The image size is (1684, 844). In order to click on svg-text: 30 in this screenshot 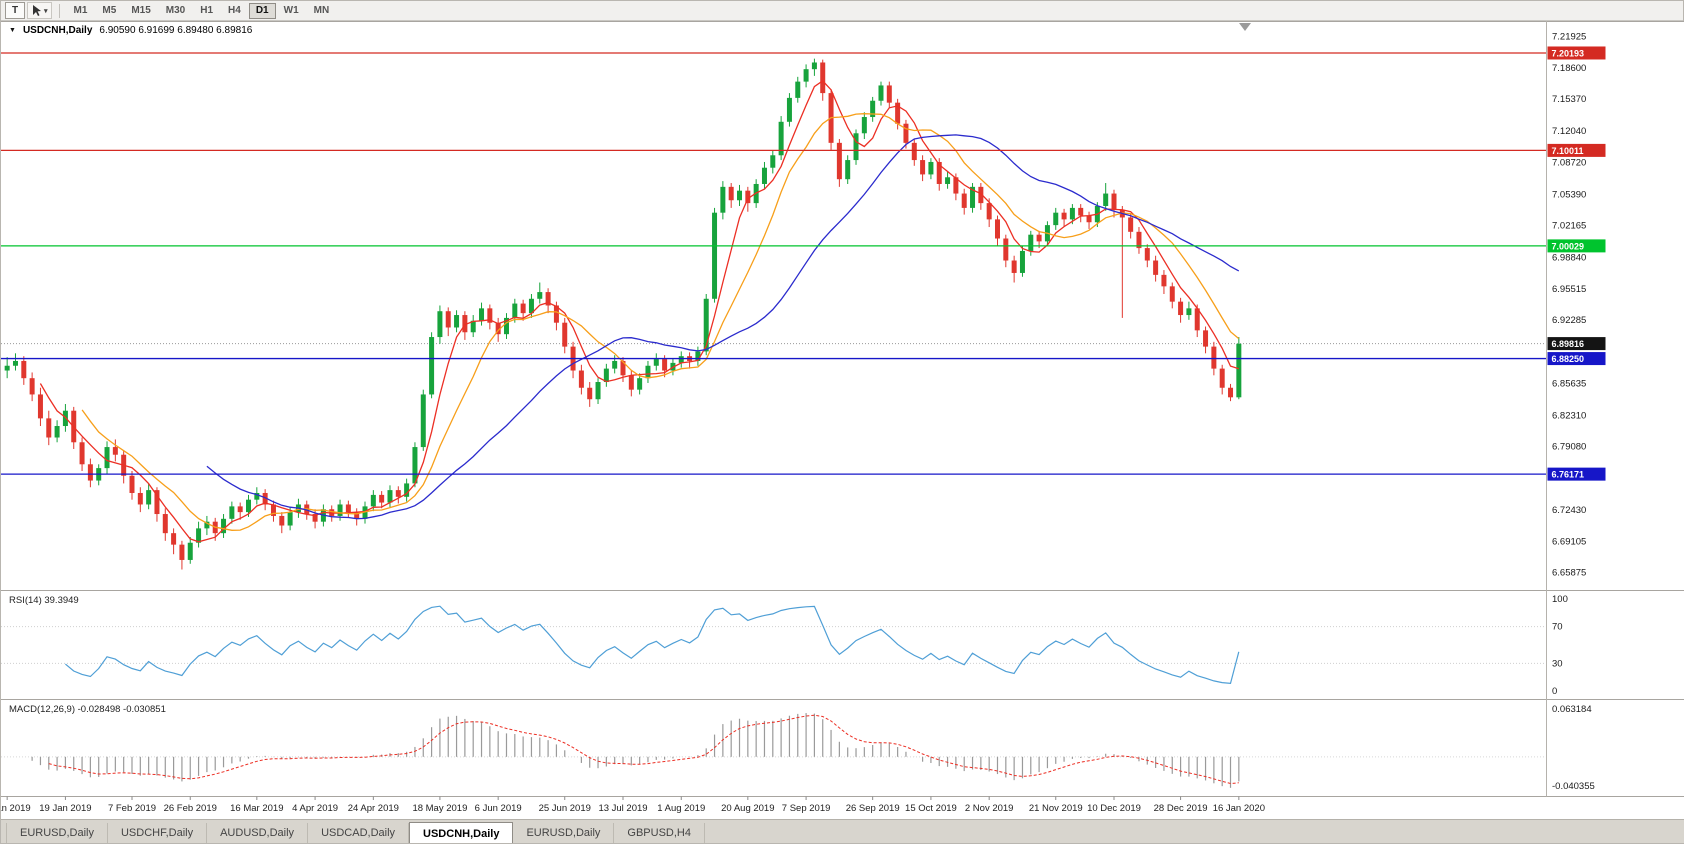, I will do `click(1557, 663)`.